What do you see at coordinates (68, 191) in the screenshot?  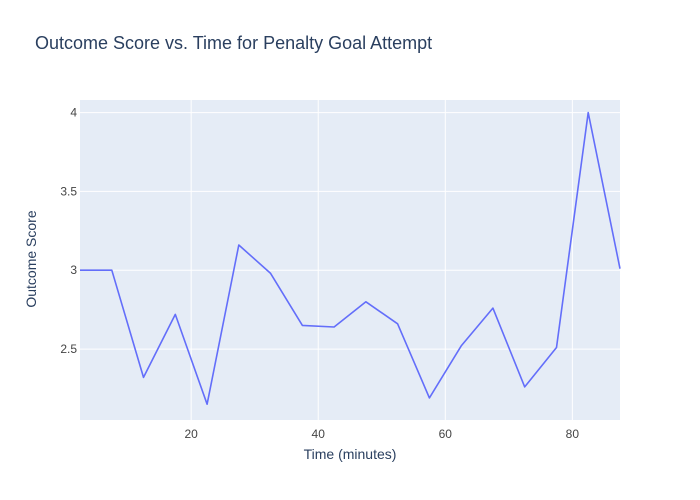 I see `y-tick-label: 3.5` at bounding box center [68, 191].